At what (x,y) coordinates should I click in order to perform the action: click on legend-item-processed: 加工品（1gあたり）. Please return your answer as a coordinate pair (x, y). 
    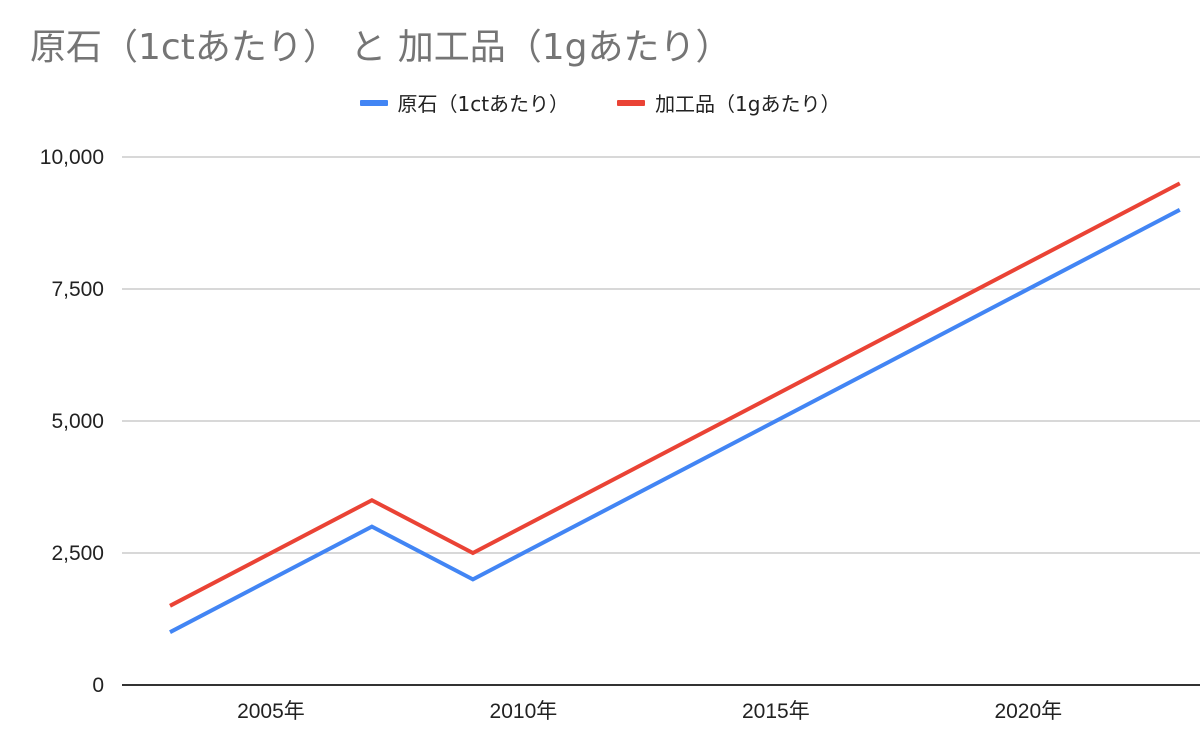
    Looking at the image, I should click on (728, 102).